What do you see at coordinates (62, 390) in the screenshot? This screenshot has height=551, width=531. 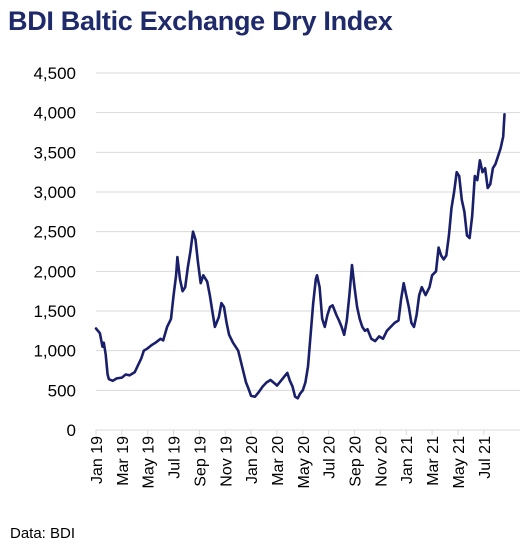 I see `y-tick-label: 500` at bounding box center [62, 390].